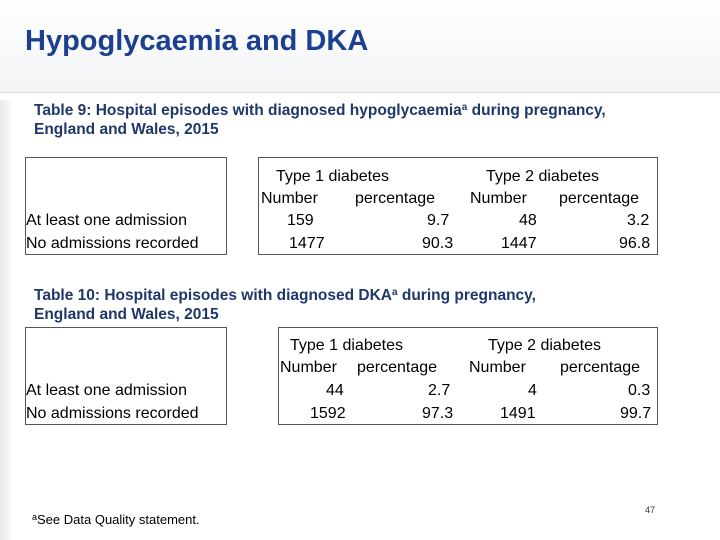 The width and height of the screenshot is (720, 540). Describe the element at coordinates (468, 376) in the screenshot. I see `table10-data-box` at that location.